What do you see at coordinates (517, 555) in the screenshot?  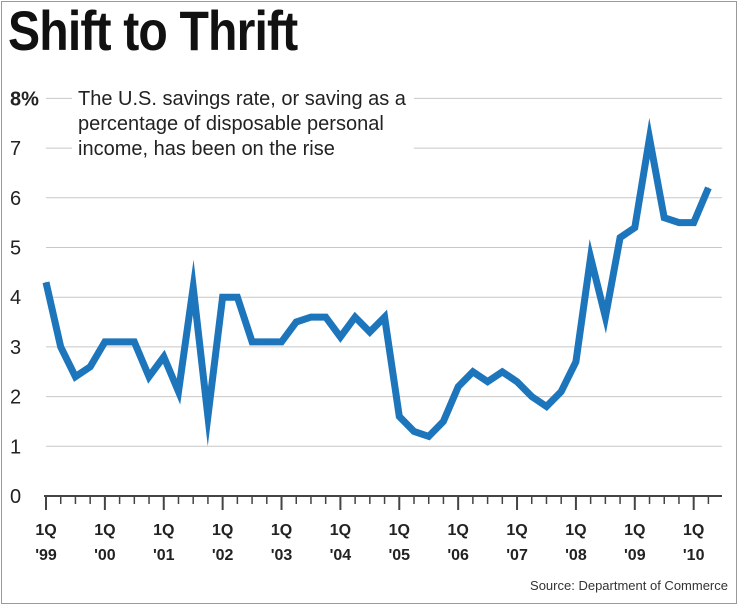 I see `x-tick-label-year: '07` at bounding box center [517, 555].